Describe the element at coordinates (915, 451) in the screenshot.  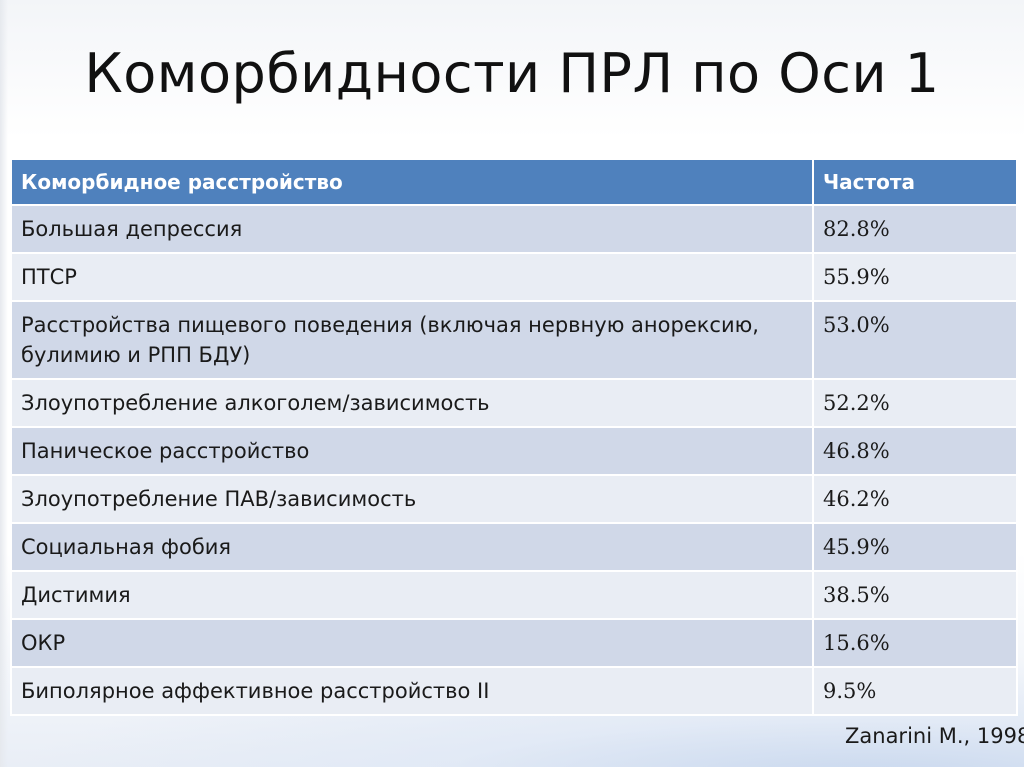
I see `frequency-cell: 46.8%` at that location.